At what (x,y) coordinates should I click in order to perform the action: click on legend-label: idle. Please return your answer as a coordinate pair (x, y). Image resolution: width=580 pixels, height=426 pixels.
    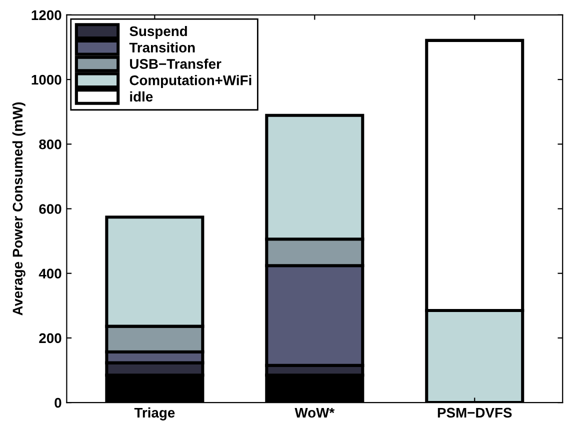
    Looking at the image, I should click on (141, 96).